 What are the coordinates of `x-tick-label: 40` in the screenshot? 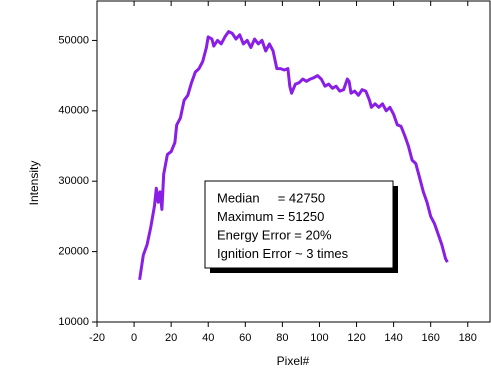 It's located at (208, 338).